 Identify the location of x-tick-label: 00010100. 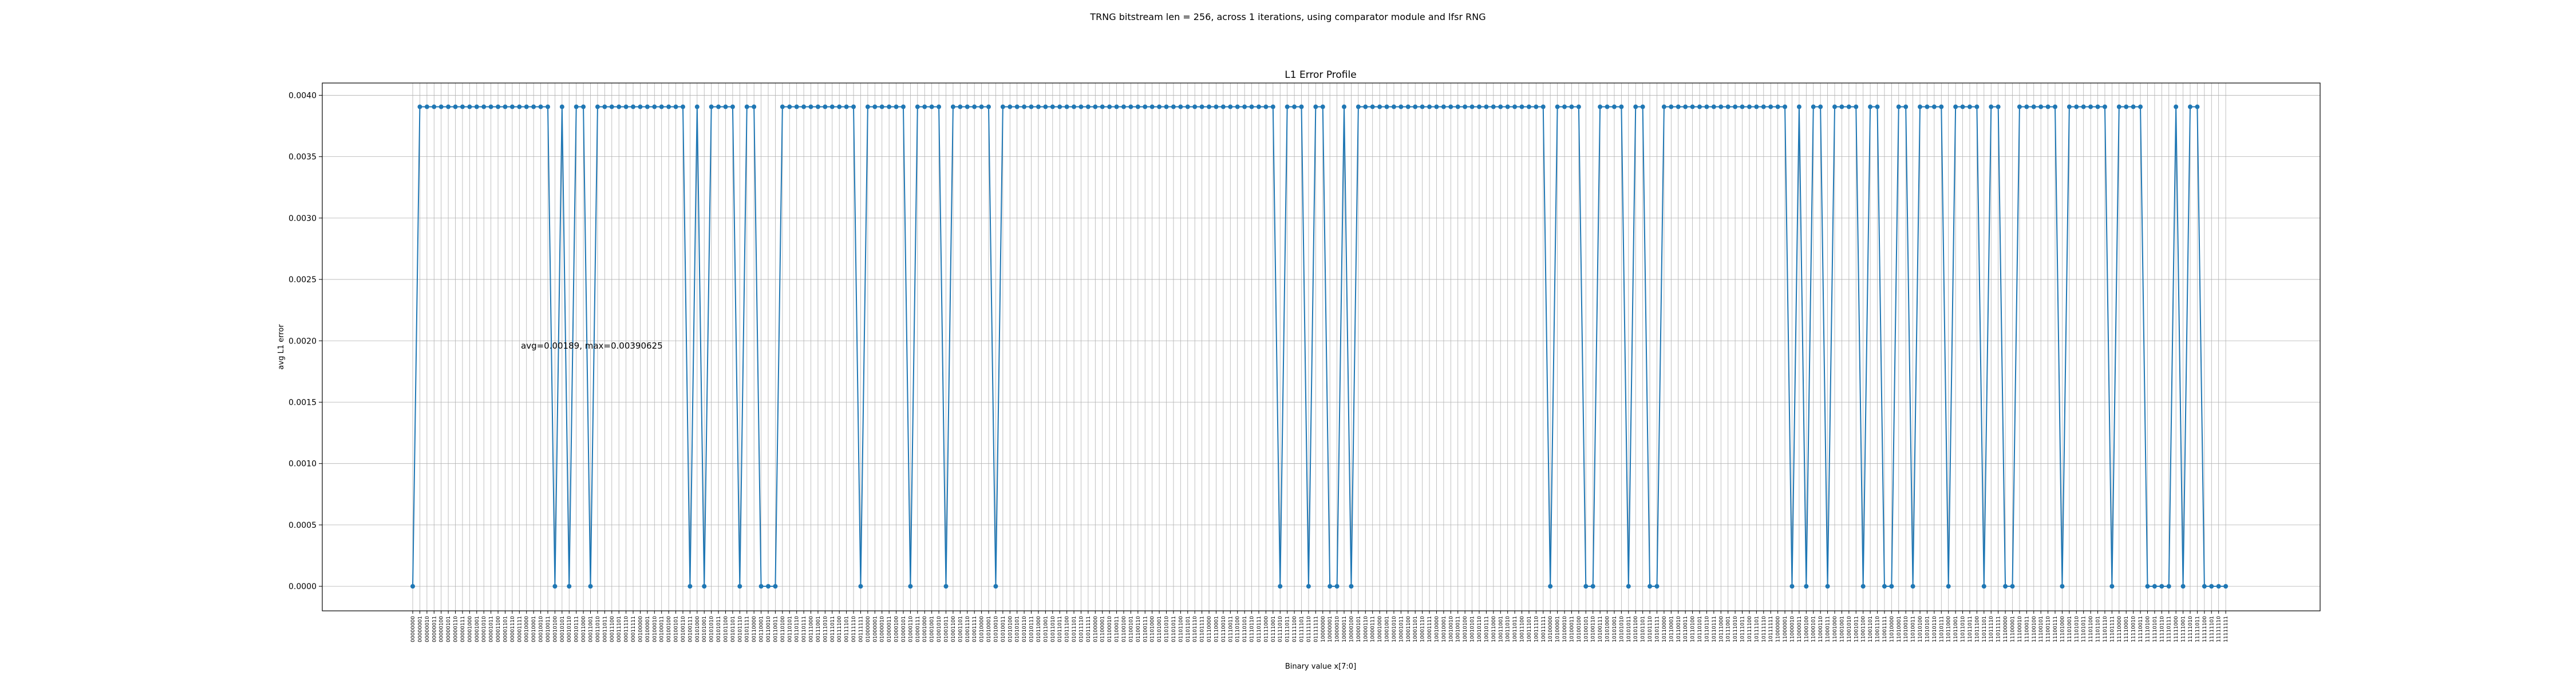
(555, 629).